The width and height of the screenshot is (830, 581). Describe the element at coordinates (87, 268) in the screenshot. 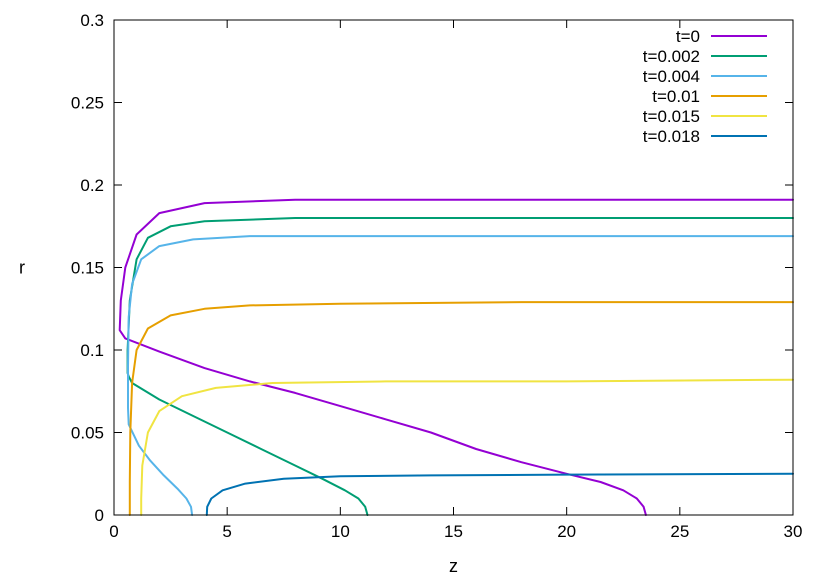

I see `y-tick-label: 0.15` at that location.